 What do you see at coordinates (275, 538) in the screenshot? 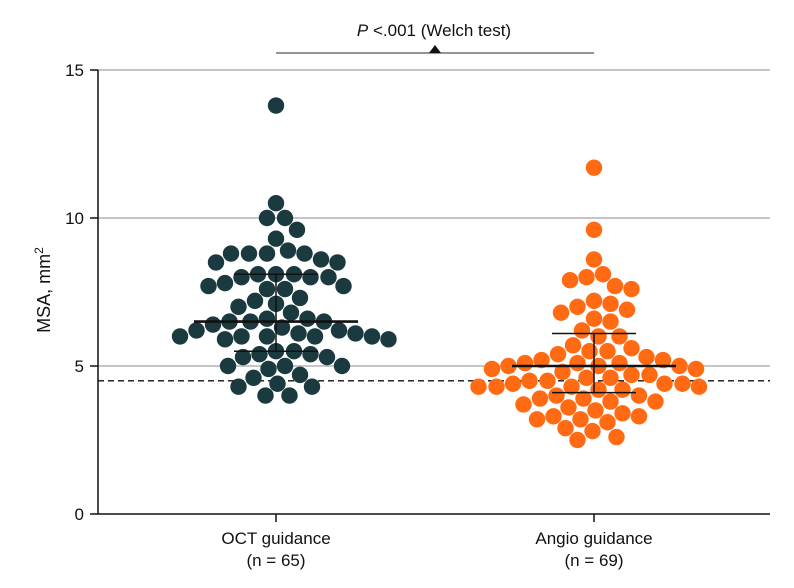
I see `category-label-oct: OCT guidance` at bounding box center [275, 538].